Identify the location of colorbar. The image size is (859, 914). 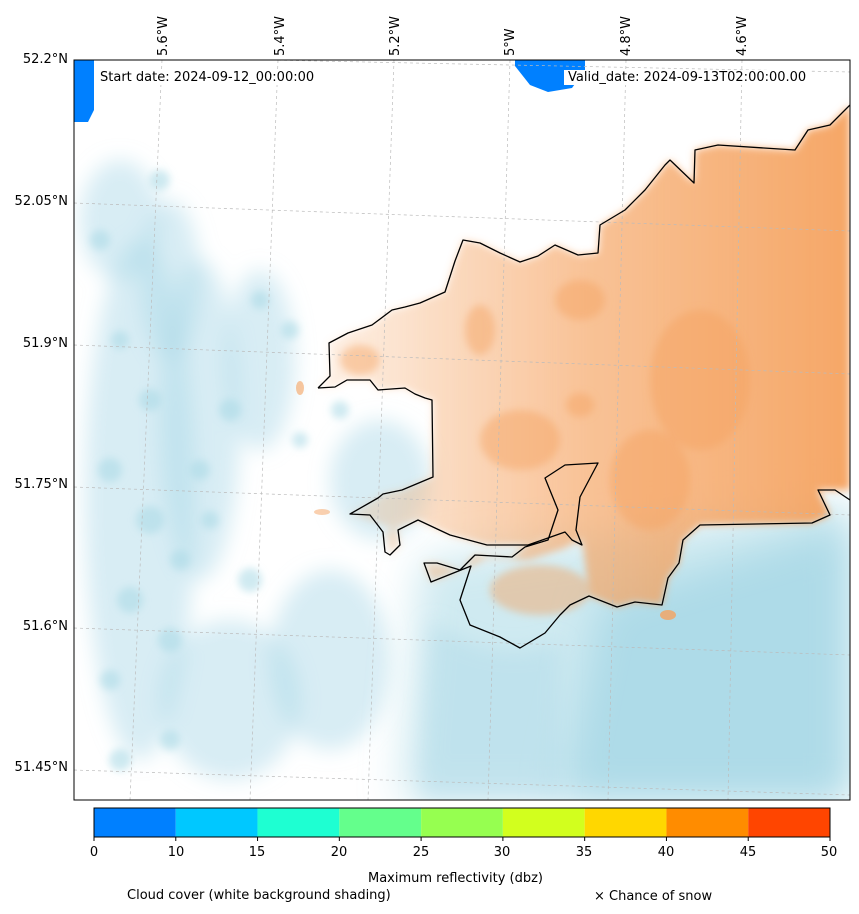
(462, 824).